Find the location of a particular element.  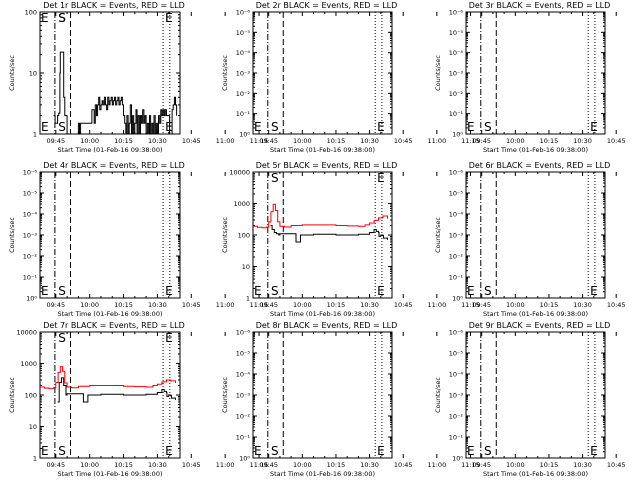

det-5r-marker-e-right: E is located at coordinates (381, 291).